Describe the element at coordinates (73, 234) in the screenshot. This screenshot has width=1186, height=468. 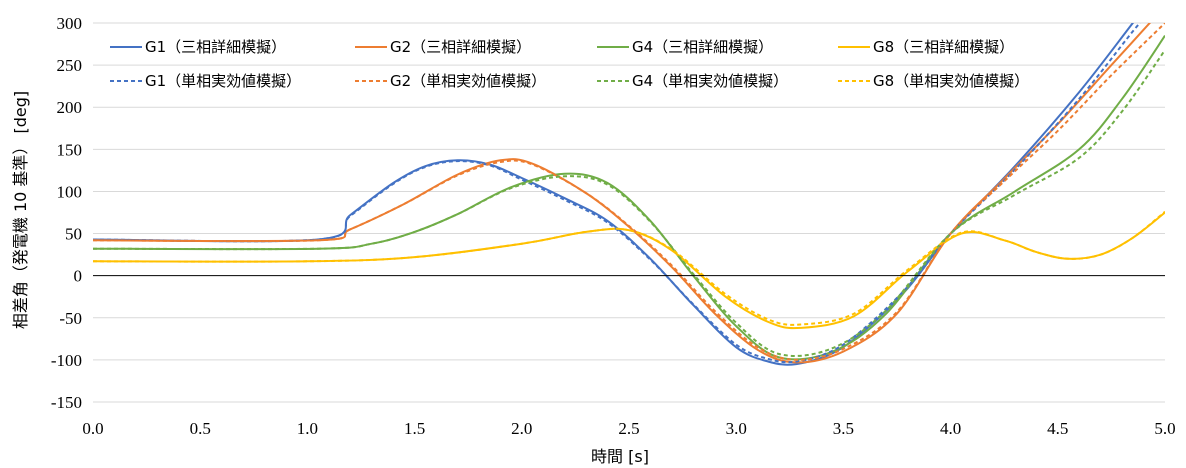
I see `y-tick-label: 50` at that location.